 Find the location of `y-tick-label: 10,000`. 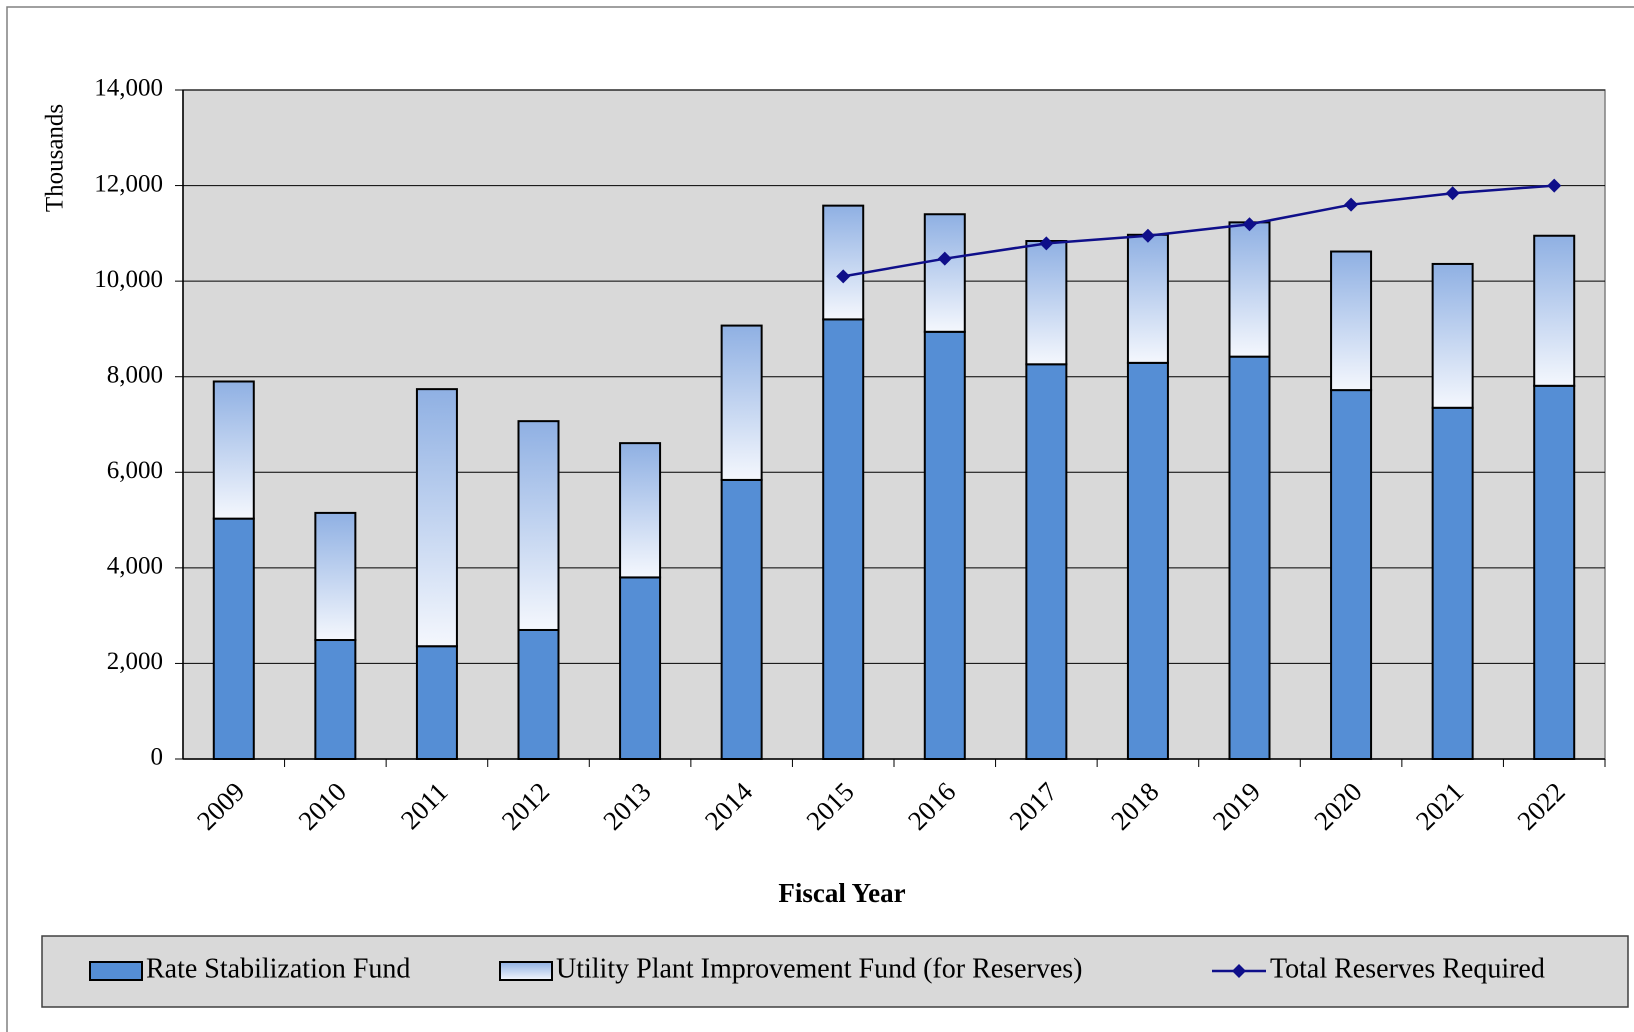

y-tick-label: 10,000 is located at coordinates (128, 279).